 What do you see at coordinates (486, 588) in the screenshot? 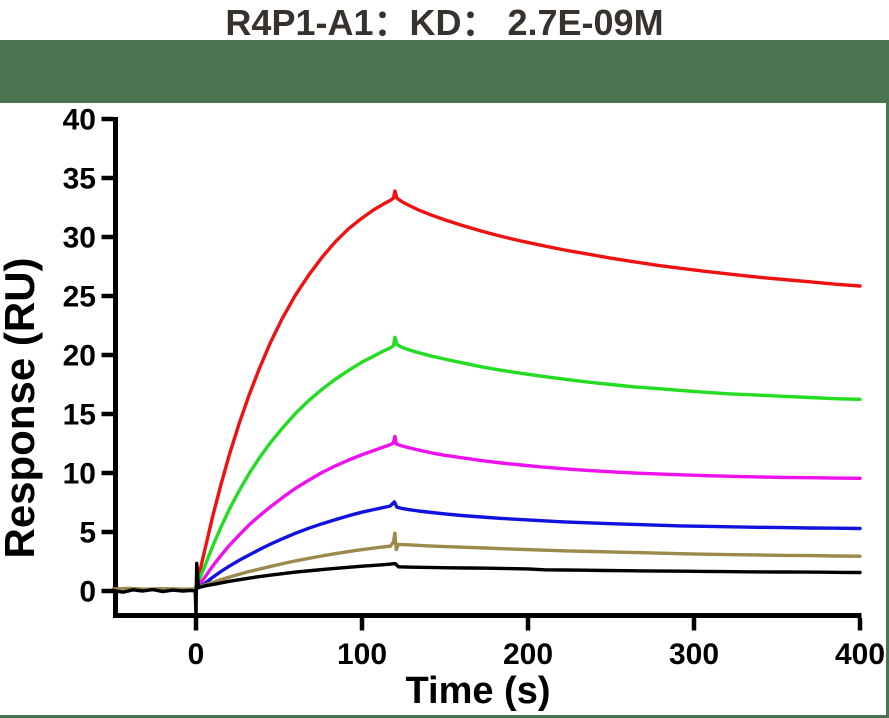
I see `series-curve-black` at bounding box center [486, 588].